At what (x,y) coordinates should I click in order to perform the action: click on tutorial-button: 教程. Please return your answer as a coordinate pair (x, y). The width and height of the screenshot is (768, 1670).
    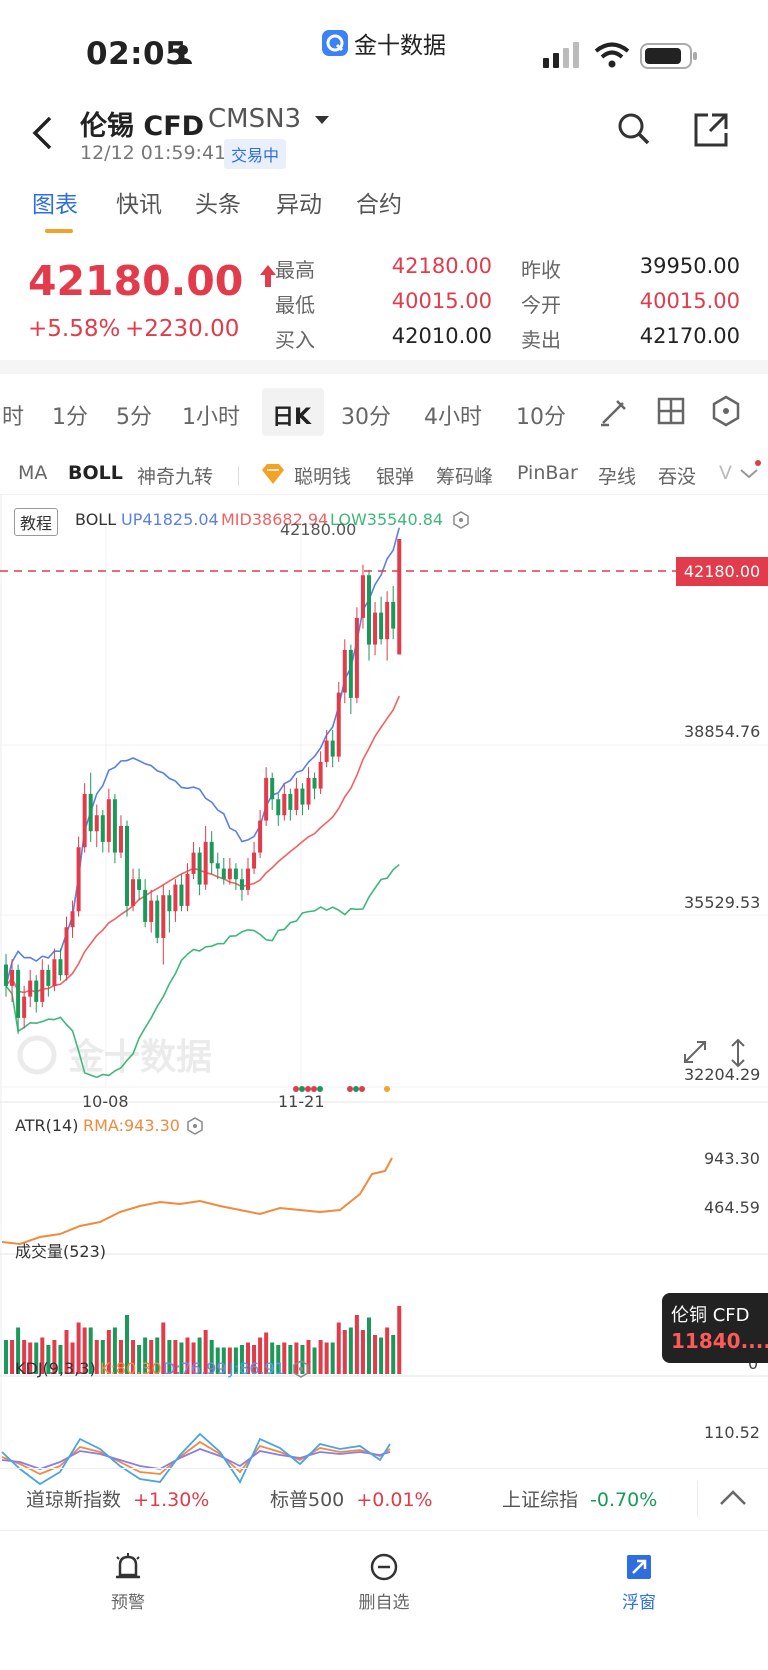
    Looking at the image, I should click on (36, 522).